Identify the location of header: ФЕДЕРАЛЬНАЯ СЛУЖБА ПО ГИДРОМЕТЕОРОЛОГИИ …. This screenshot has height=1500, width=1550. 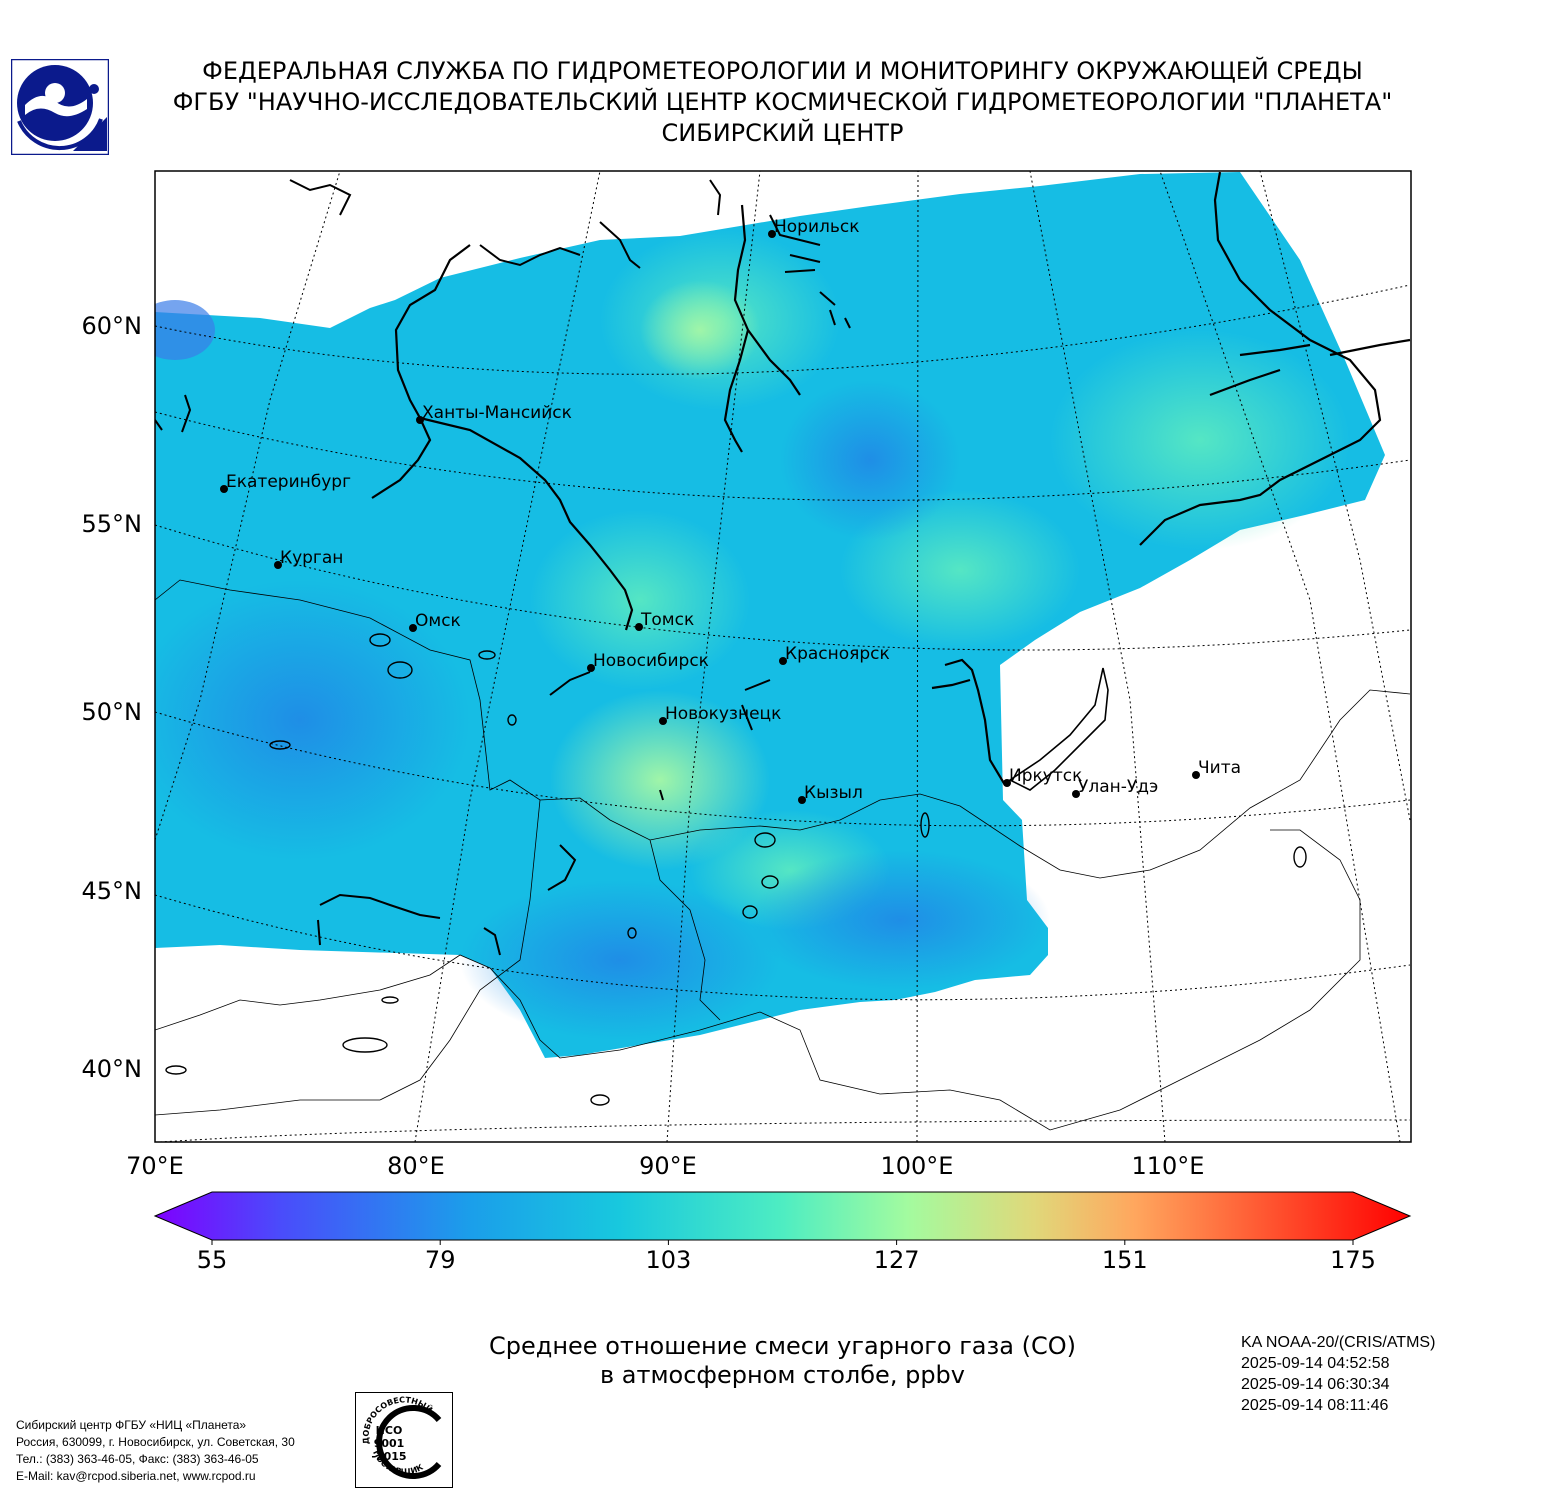
(782, 102).